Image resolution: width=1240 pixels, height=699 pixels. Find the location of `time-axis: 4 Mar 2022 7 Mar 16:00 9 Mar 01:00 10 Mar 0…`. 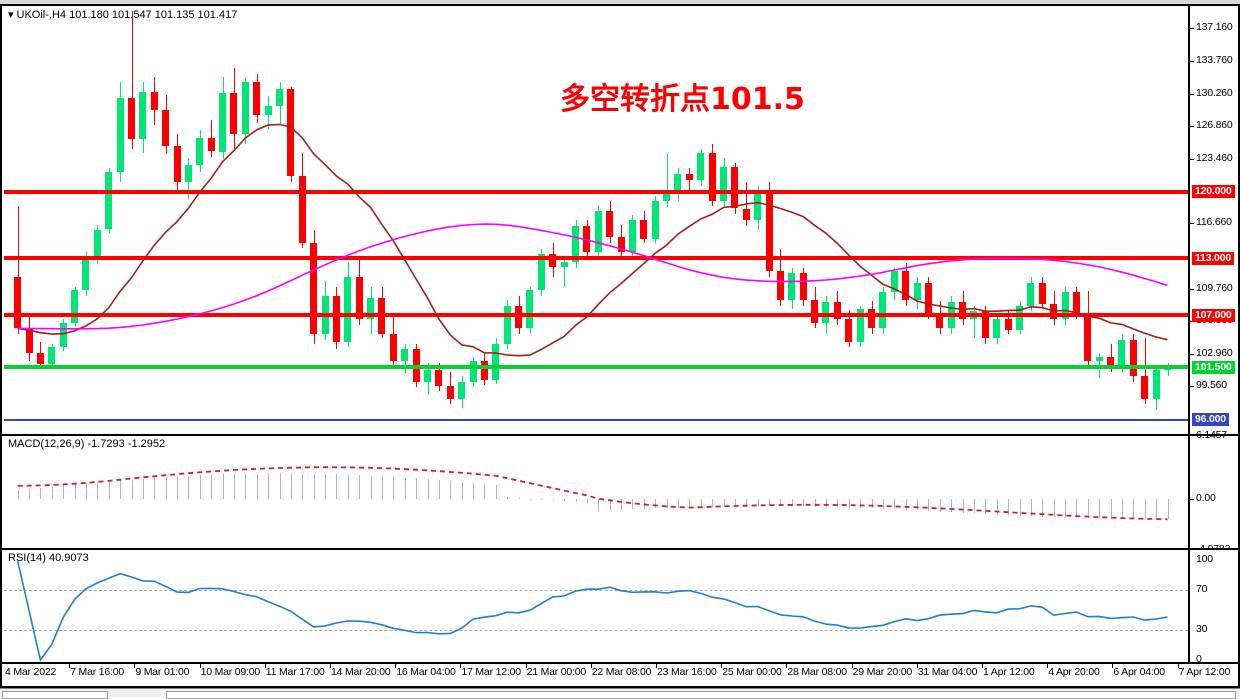

time-axis: 4 Mar 2022 7 Mar 16:00 9 Mar 01:00 10 Mar 0… is located at coordinates (620, 671).